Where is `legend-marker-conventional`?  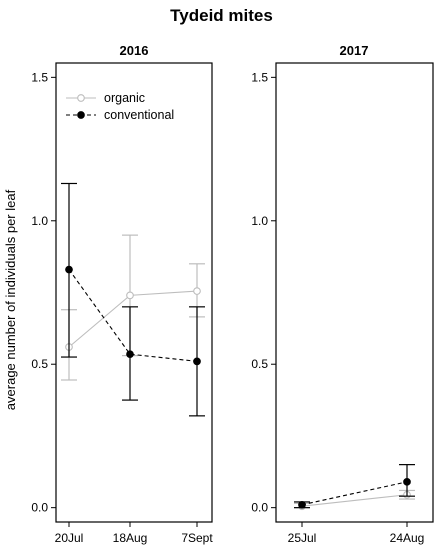 legend-marker-conventional is located at coordinates (81, 115).